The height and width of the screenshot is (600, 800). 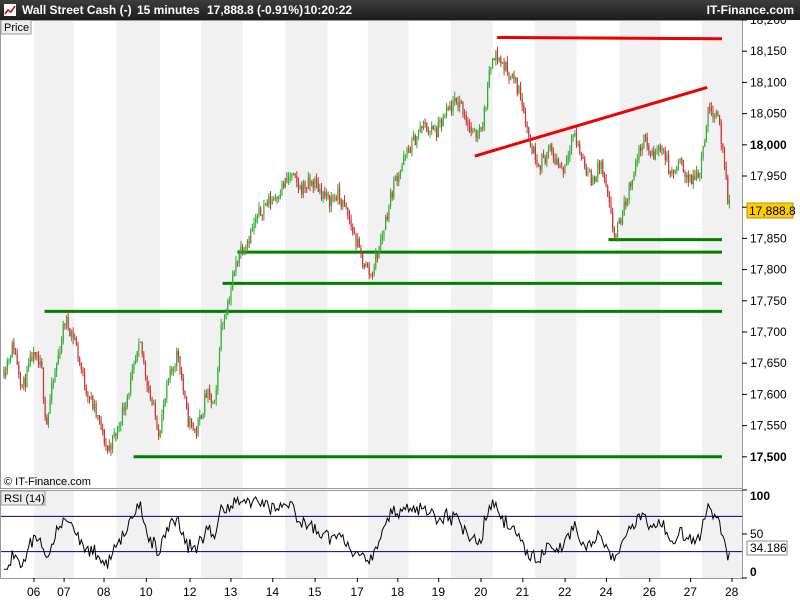 I want to click on price-panel-label-box, so click(x=16, y=27).